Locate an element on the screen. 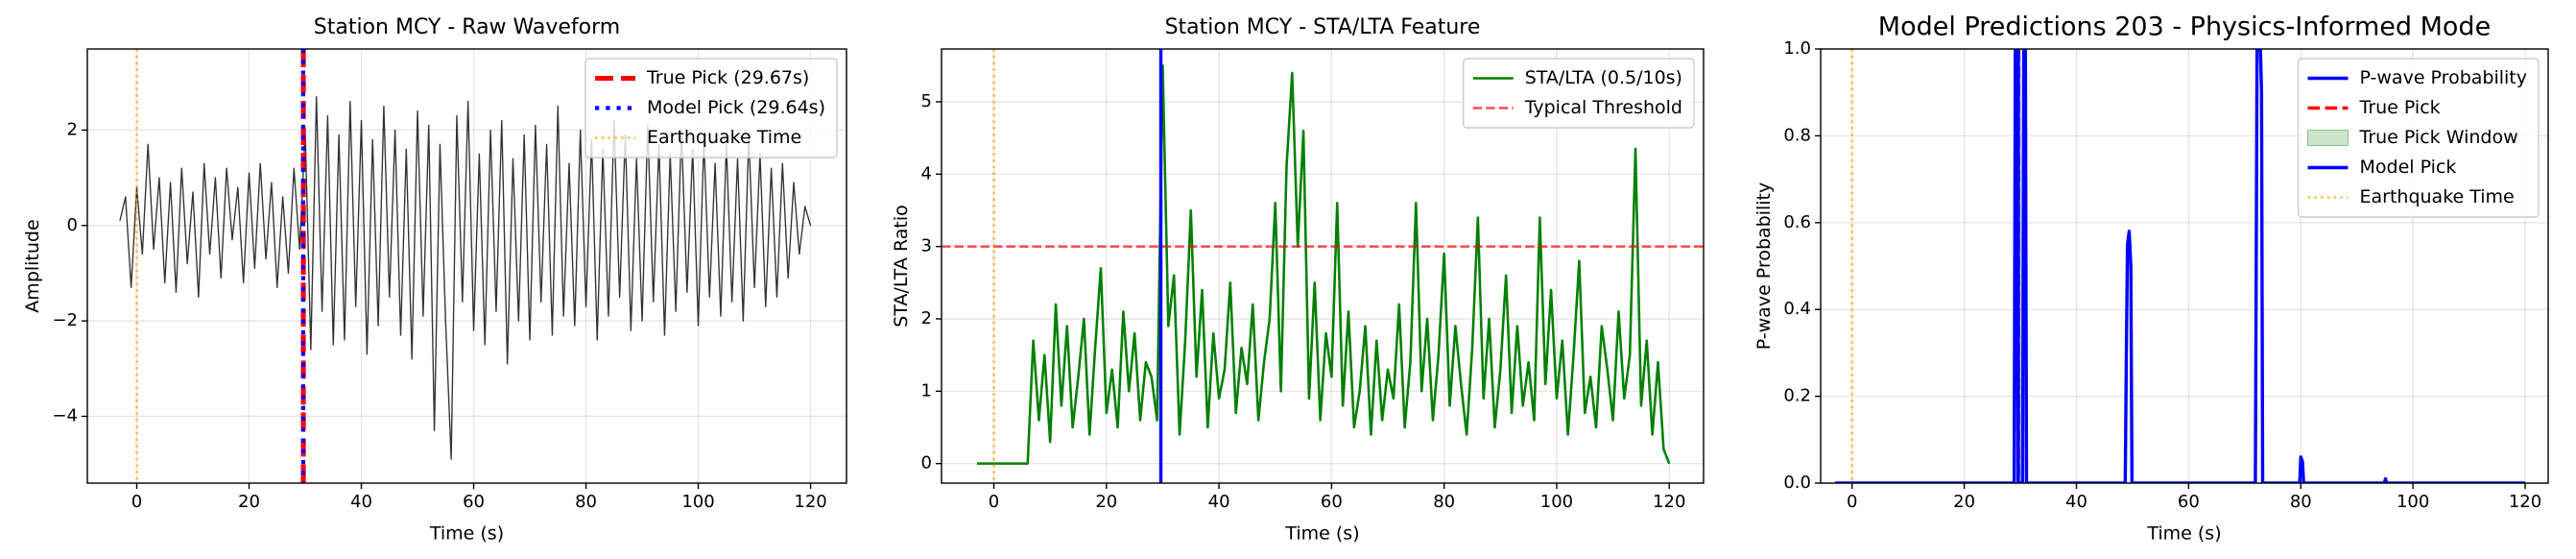 This screenshot has height=559, width=2576. legend-label: P-wave Probability is located at coordinates (2444, 77).